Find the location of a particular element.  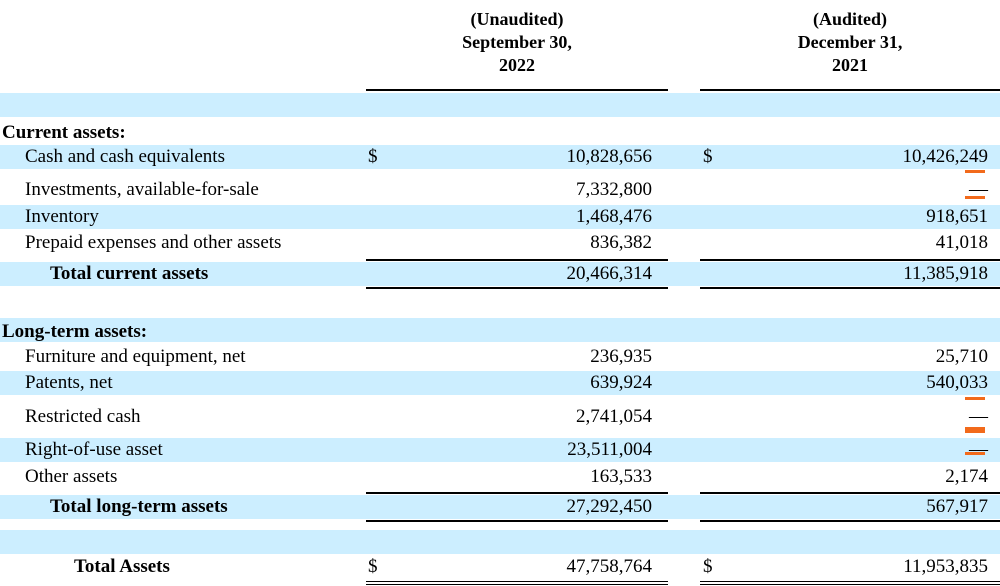

rou-label: Right-of-use asset is located at coordinates (94, 449).